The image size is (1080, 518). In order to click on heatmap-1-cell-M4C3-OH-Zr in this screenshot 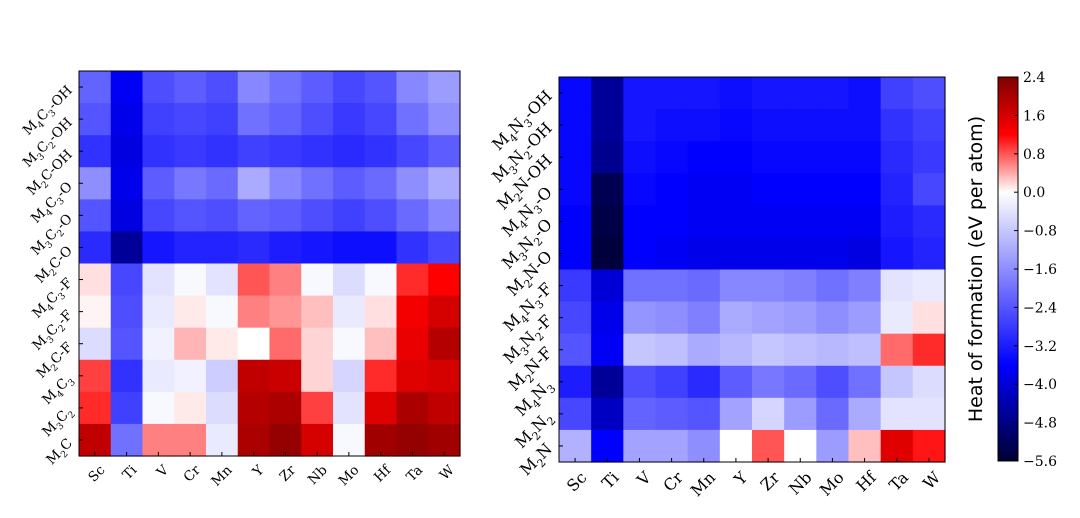, I will do `click(285, 87)`.